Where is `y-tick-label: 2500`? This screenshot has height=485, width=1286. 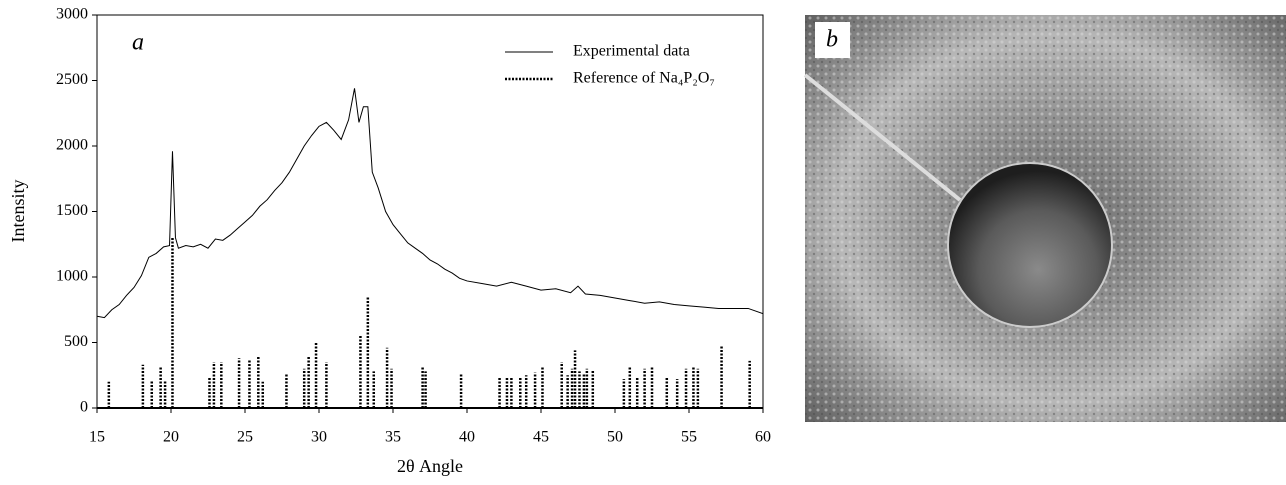
y-tick-label: 2500 is located at coordinates (72, 79).